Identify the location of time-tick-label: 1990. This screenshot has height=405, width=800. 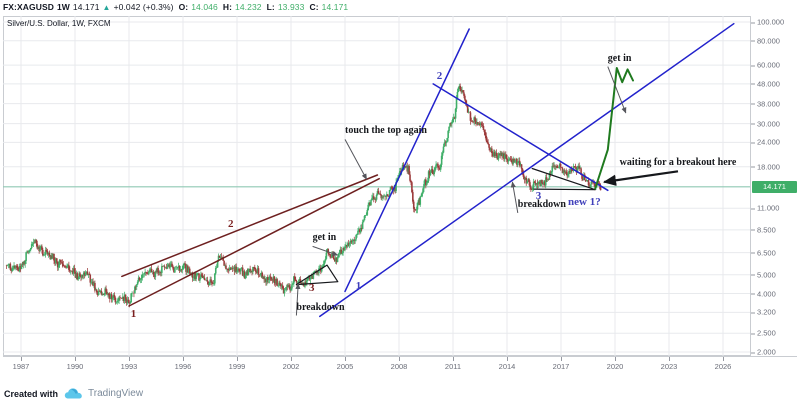
(75, 366).